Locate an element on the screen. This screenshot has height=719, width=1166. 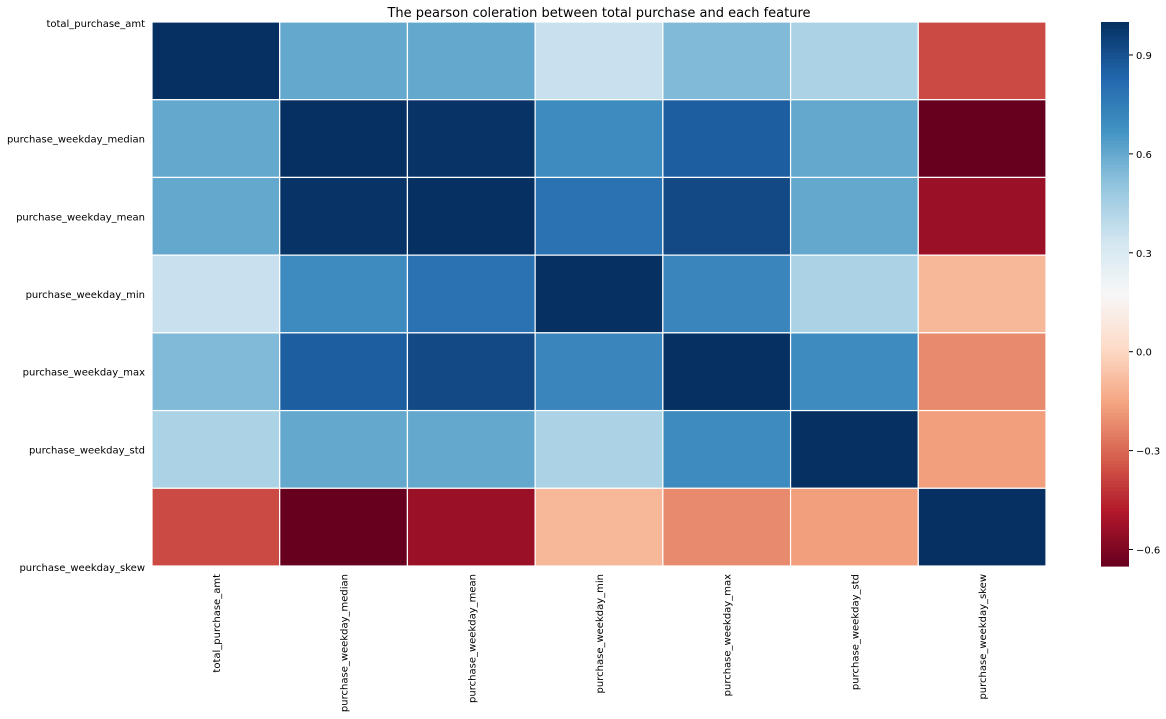
colorbar-tick-label: −0.3 is located at coordinates (1148, 452).